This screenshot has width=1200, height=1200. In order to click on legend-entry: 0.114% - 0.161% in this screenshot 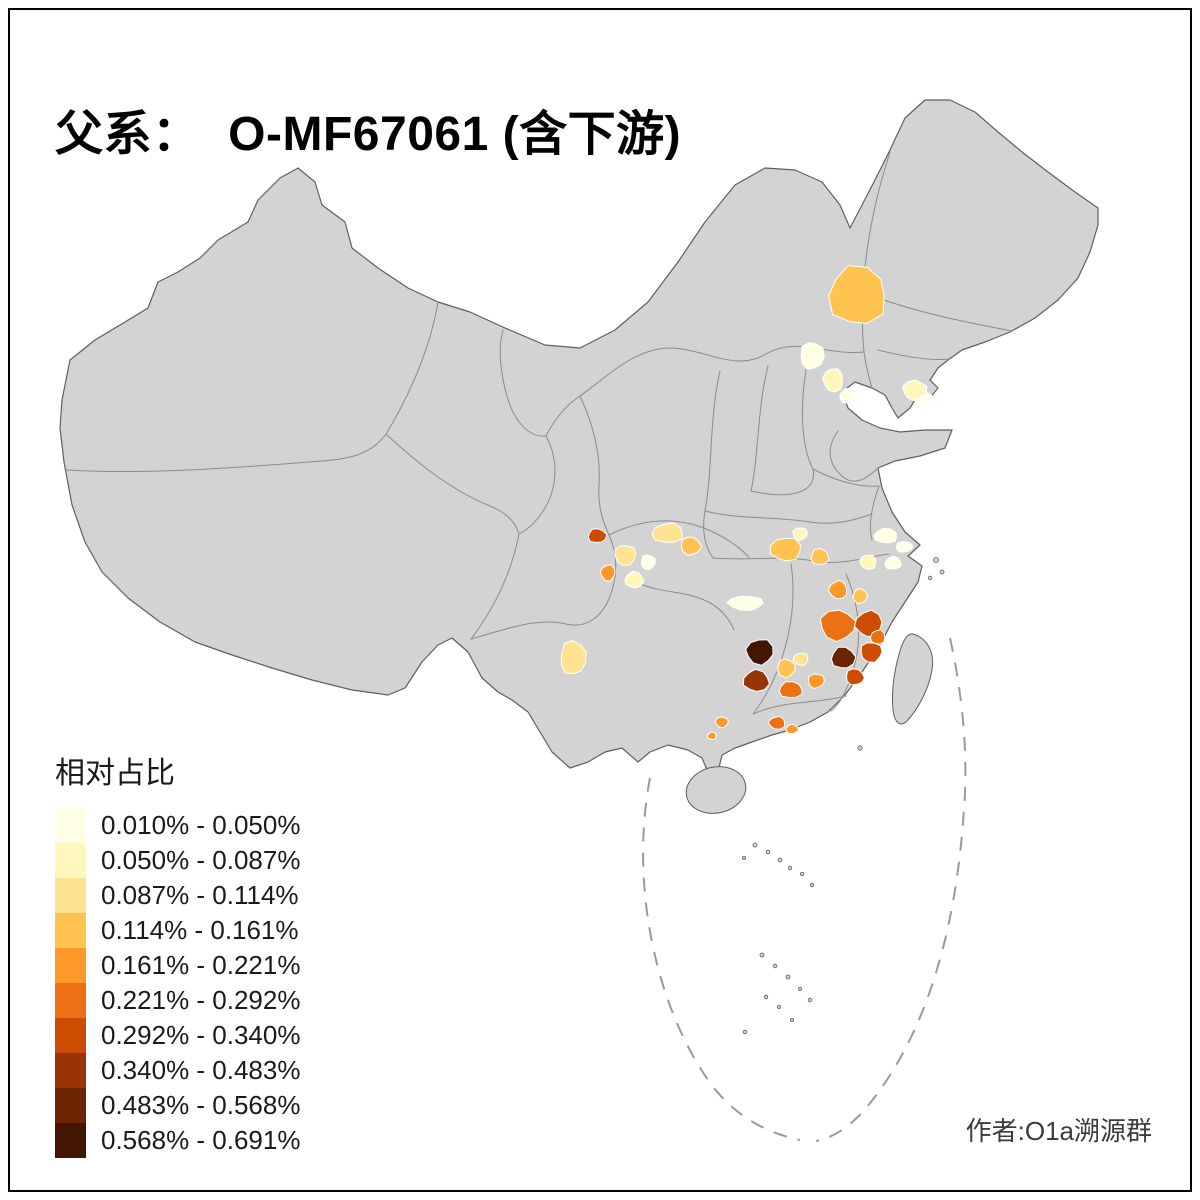, I will do `click(177, 930)`.